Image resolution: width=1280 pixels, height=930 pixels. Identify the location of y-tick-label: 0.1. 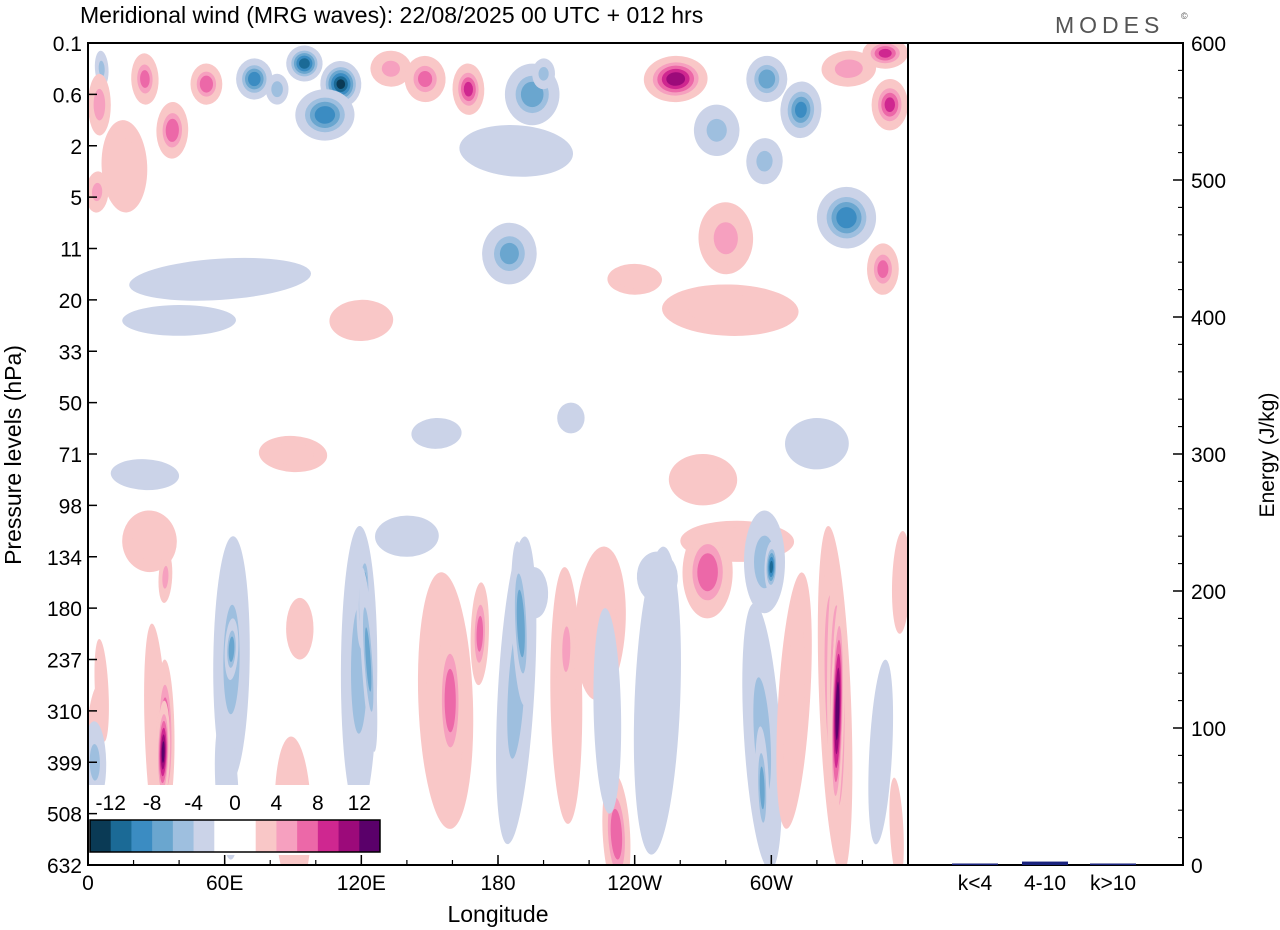
(67, 44).